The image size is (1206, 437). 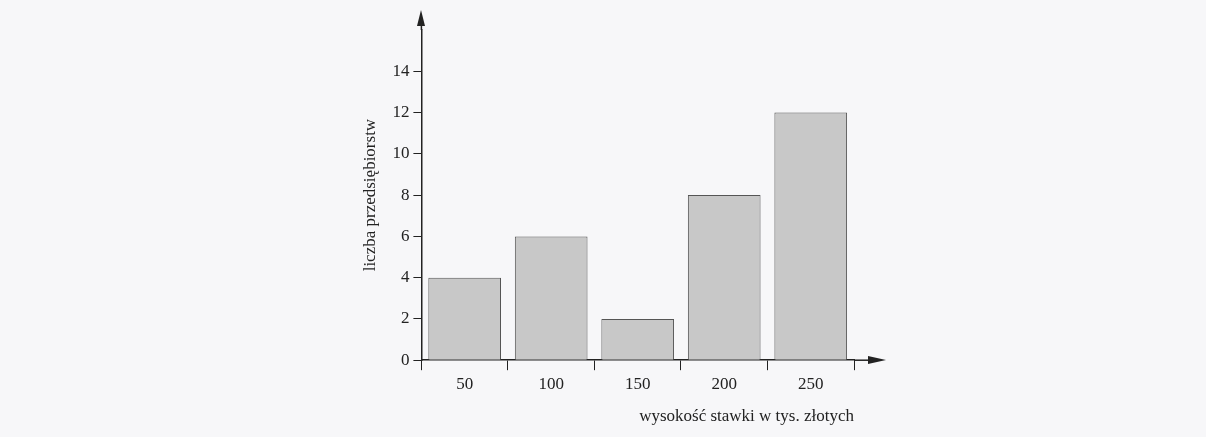 What do you see at coordinates (405, 318) in the screenshot?
I see `y-tick-label: 2` at bounding box center [405, 318].